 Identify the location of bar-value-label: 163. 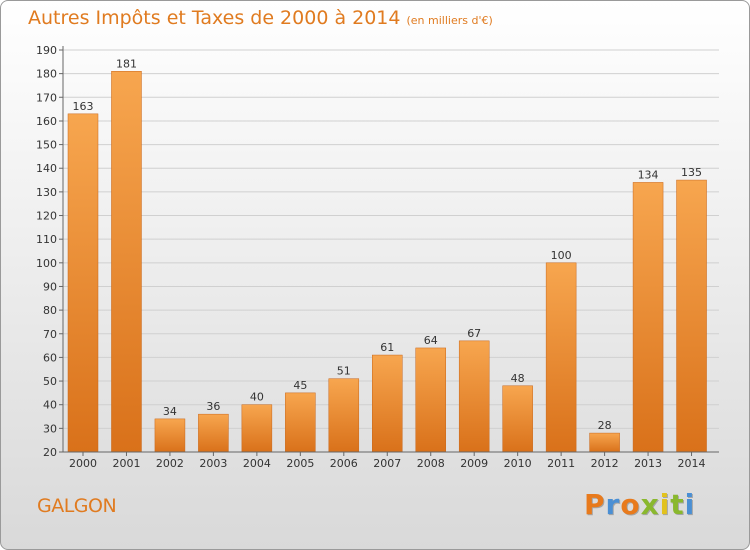
(83, 106).